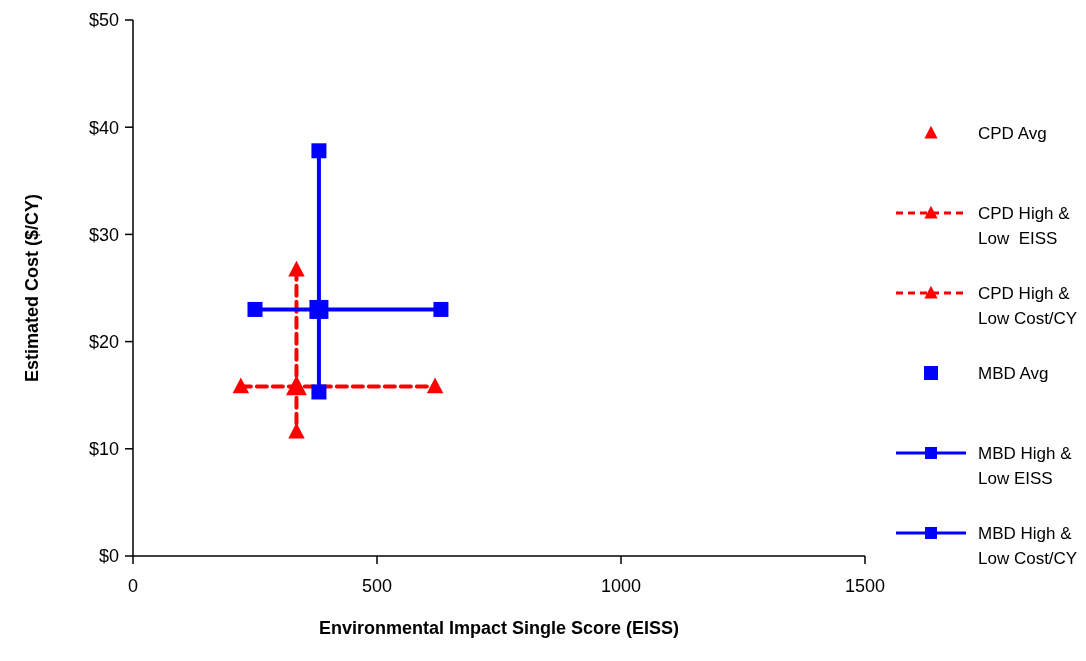 The image size is (1086, 661). I want to click on y-axis-title: Estimated Cost ($/CY), so click(32, 288).